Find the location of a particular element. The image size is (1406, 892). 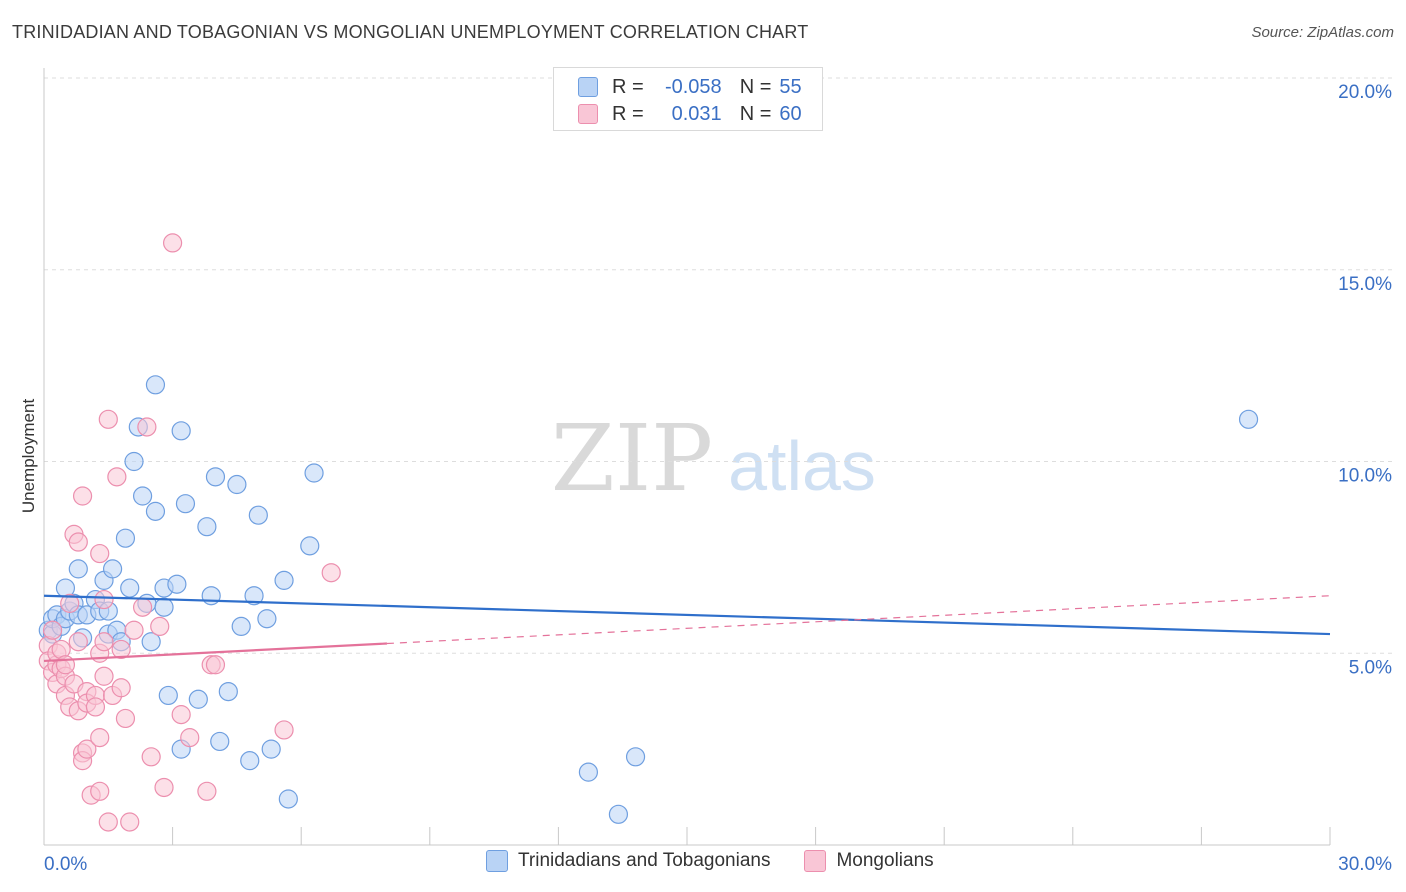

legend-label: Trinidadians and Tobagonians is located at coordinates (644, 860).